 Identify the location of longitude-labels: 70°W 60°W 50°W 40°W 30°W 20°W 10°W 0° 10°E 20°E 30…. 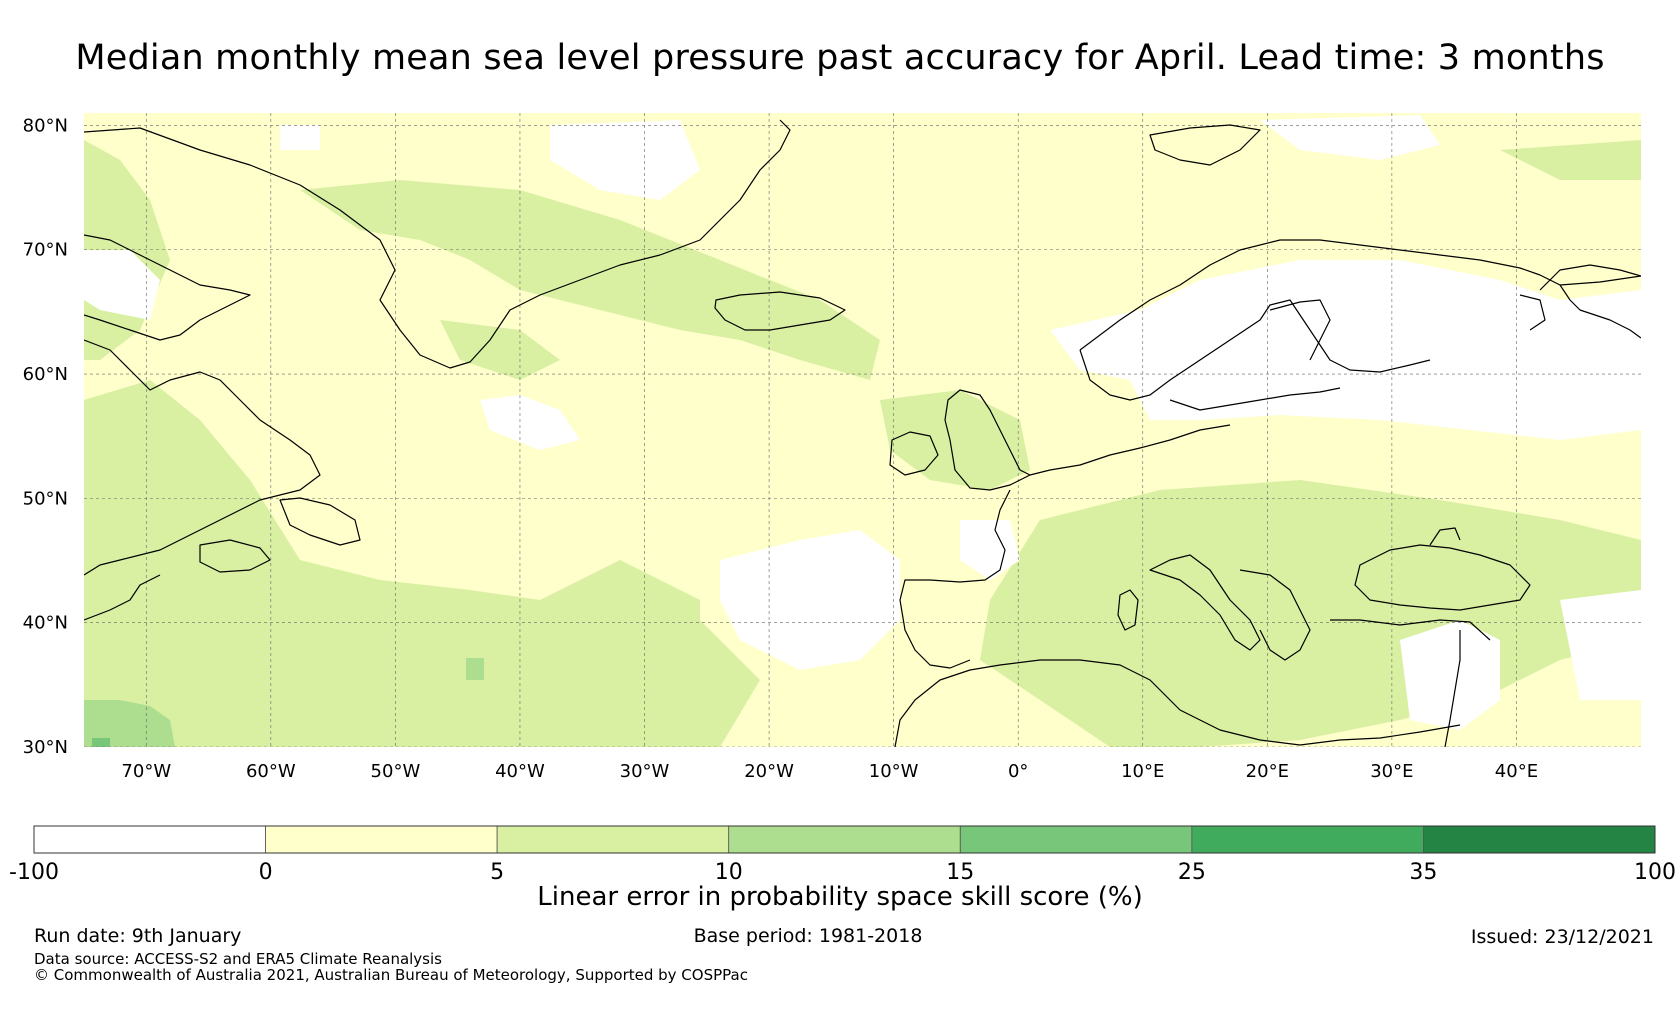
(829, 771).